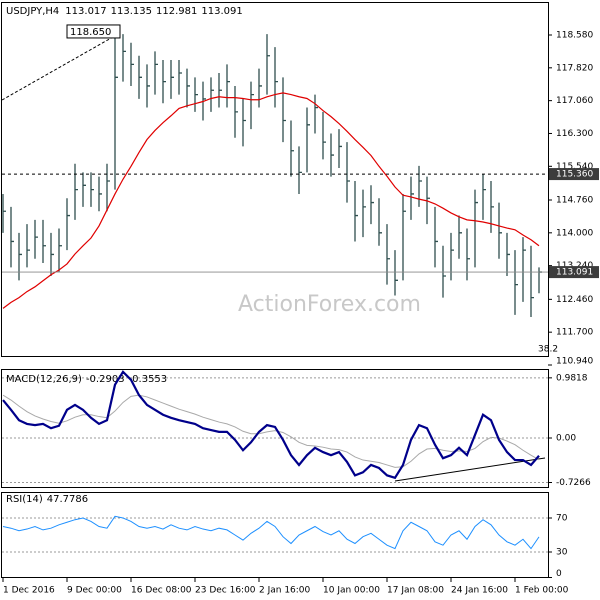 Image resolution: width=600 pixels, height=600 pixels. I want to click on peak-label-box, so click(93, 31).